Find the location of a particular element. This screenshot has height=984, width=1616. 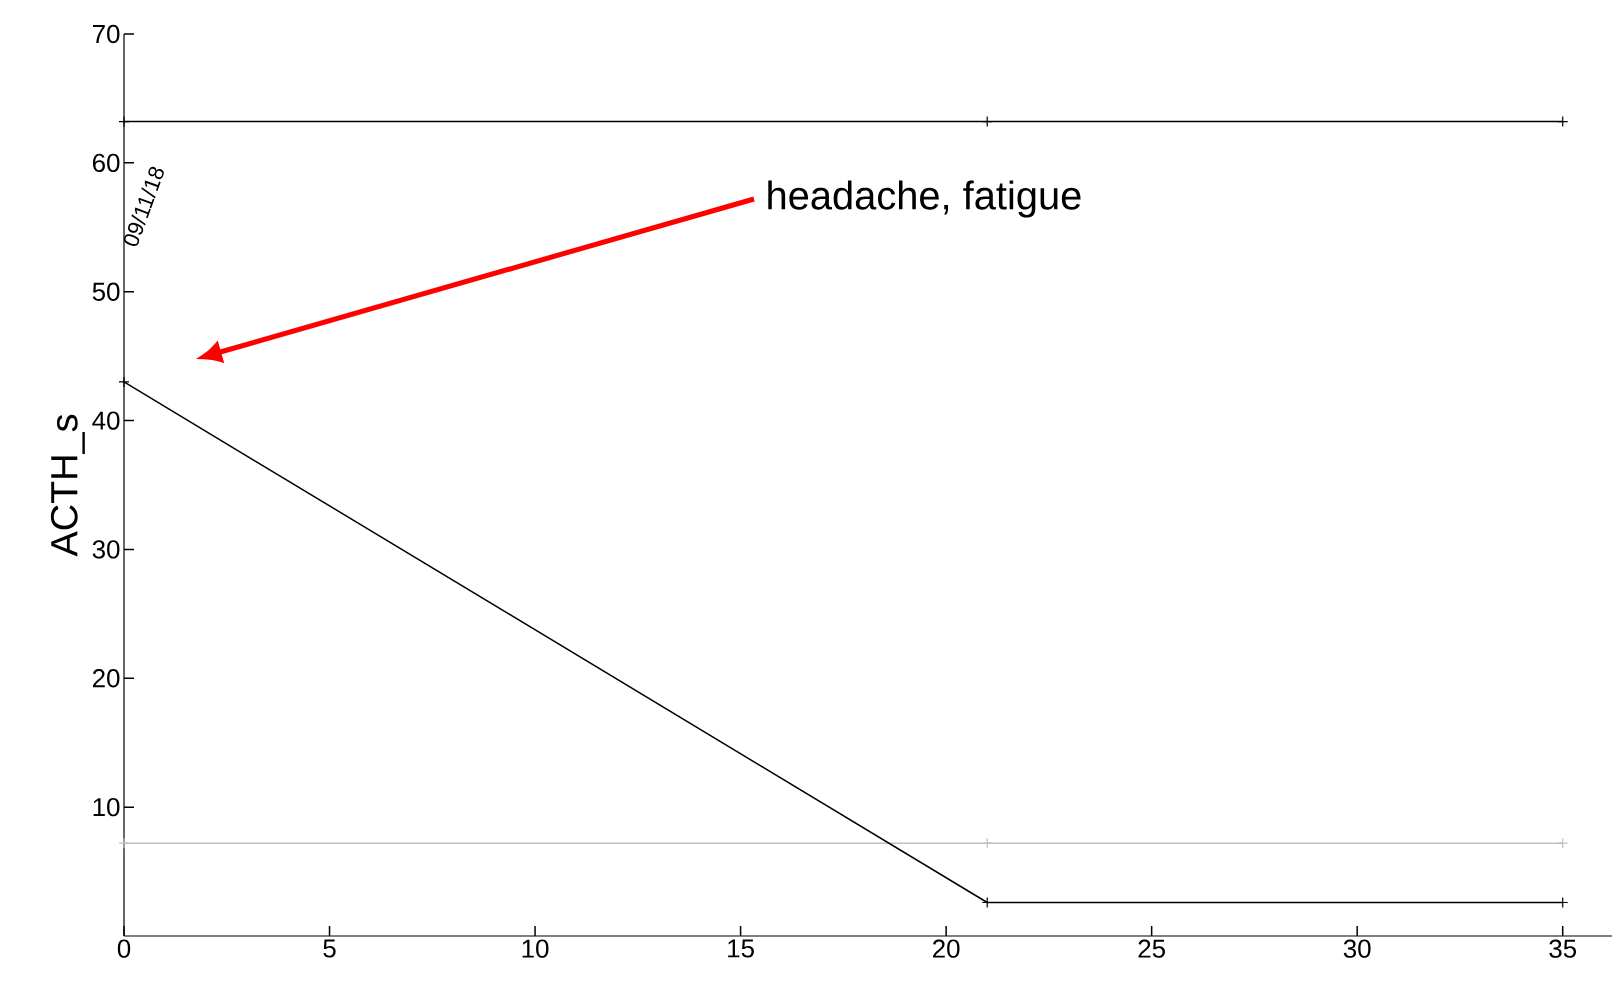

x-tick-label: 25 is located at coordinates (1151, 948).